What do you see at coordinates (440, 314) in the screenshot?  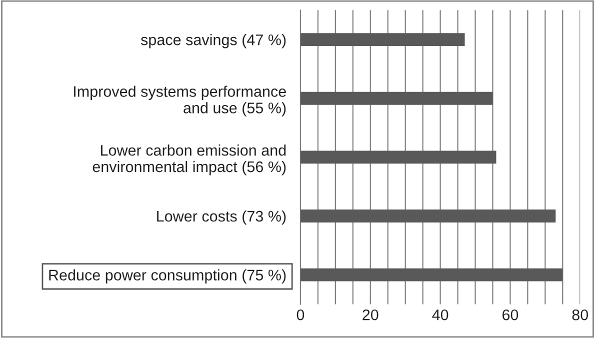 I see `x-tick-label: 40` at bounding box center [440, 314].